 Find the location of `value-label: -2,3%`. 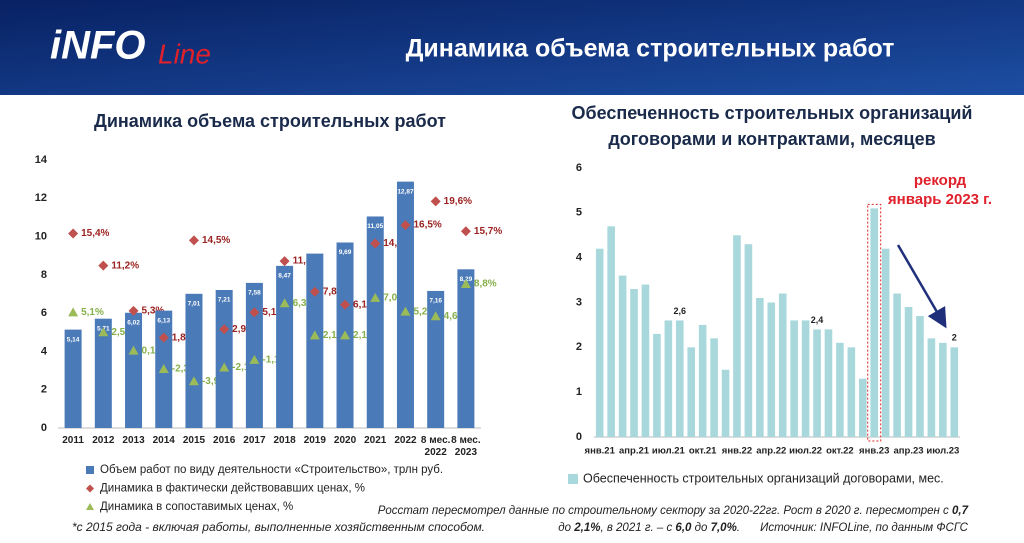

value-label: -2,3% is located at coordinates (185, 369).